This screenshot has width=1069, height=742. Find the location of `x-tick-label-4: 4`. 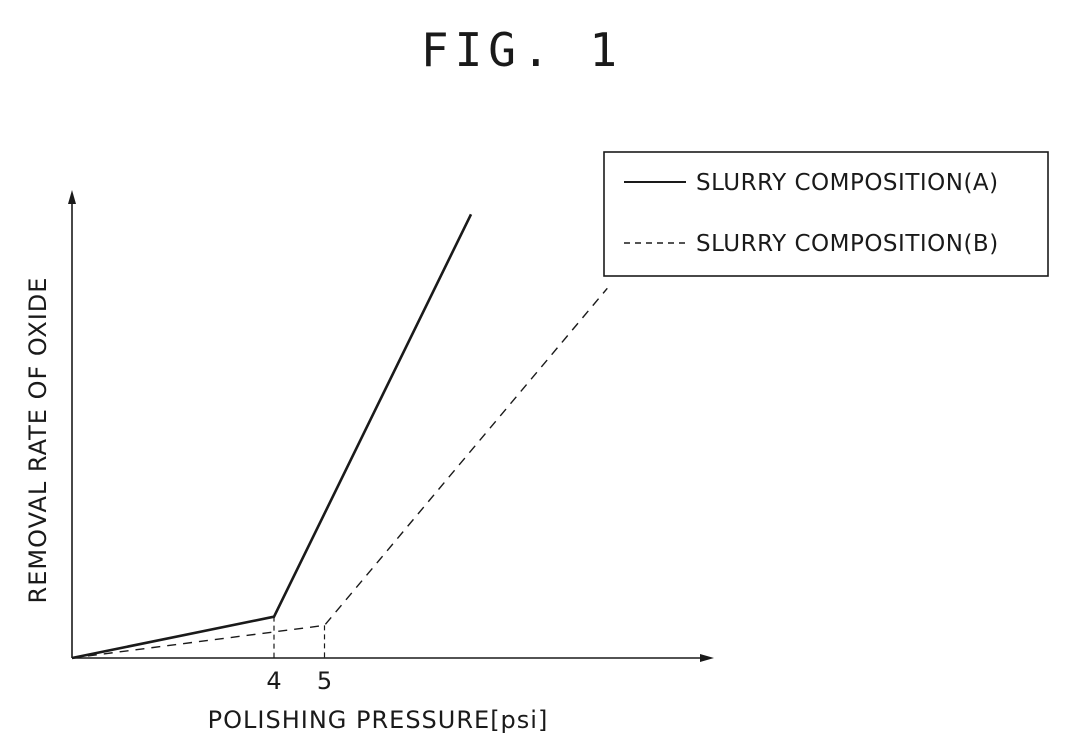

x-tick-label-4: 4 is located at coordinates (273, 681).